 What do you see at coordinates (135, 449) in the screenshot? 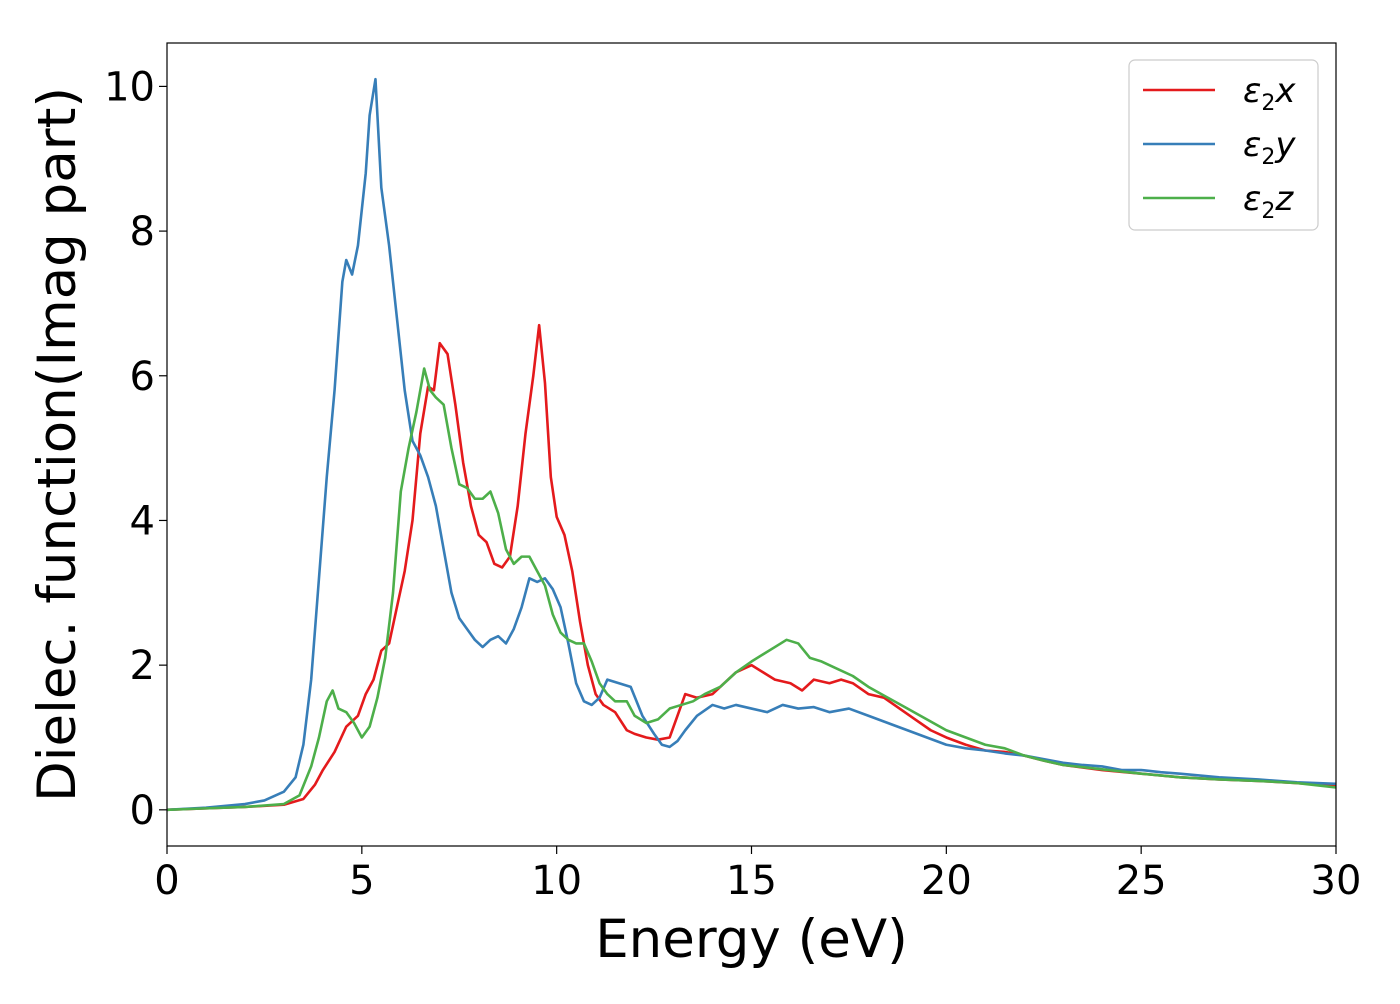
I see `y-axis-ticks: 0 2 4 6 8 10` at bounding box center [135, 449].